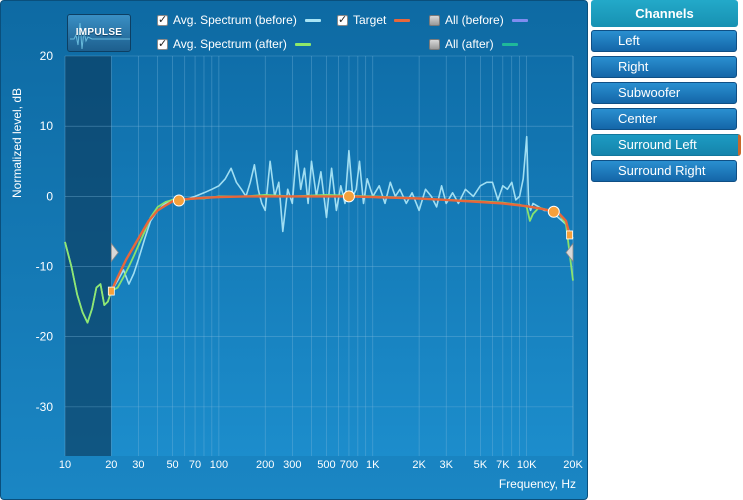 The width and height of the screenshot is (743, 500). I want to click on legend-avg-before-label: Avg. Spectrum (before), so click(235, 20).